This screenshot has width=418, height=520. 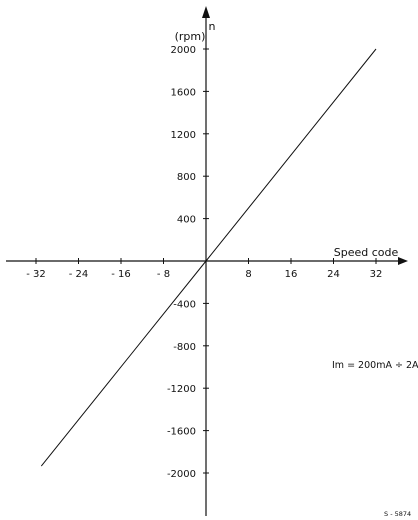 I want to click on x-tick-label: - 24, so click(x=79, y=274).